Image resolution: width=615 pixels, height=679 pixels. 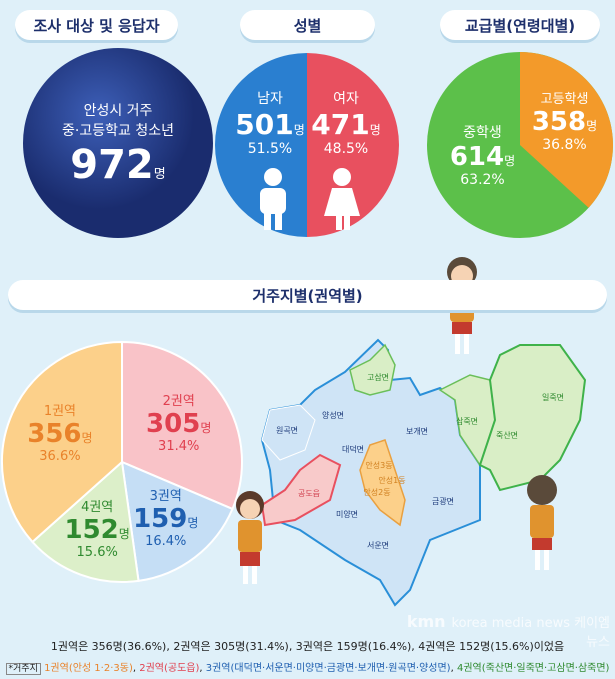 I want to click on middle-count: 614, so click(x=477, y=157).